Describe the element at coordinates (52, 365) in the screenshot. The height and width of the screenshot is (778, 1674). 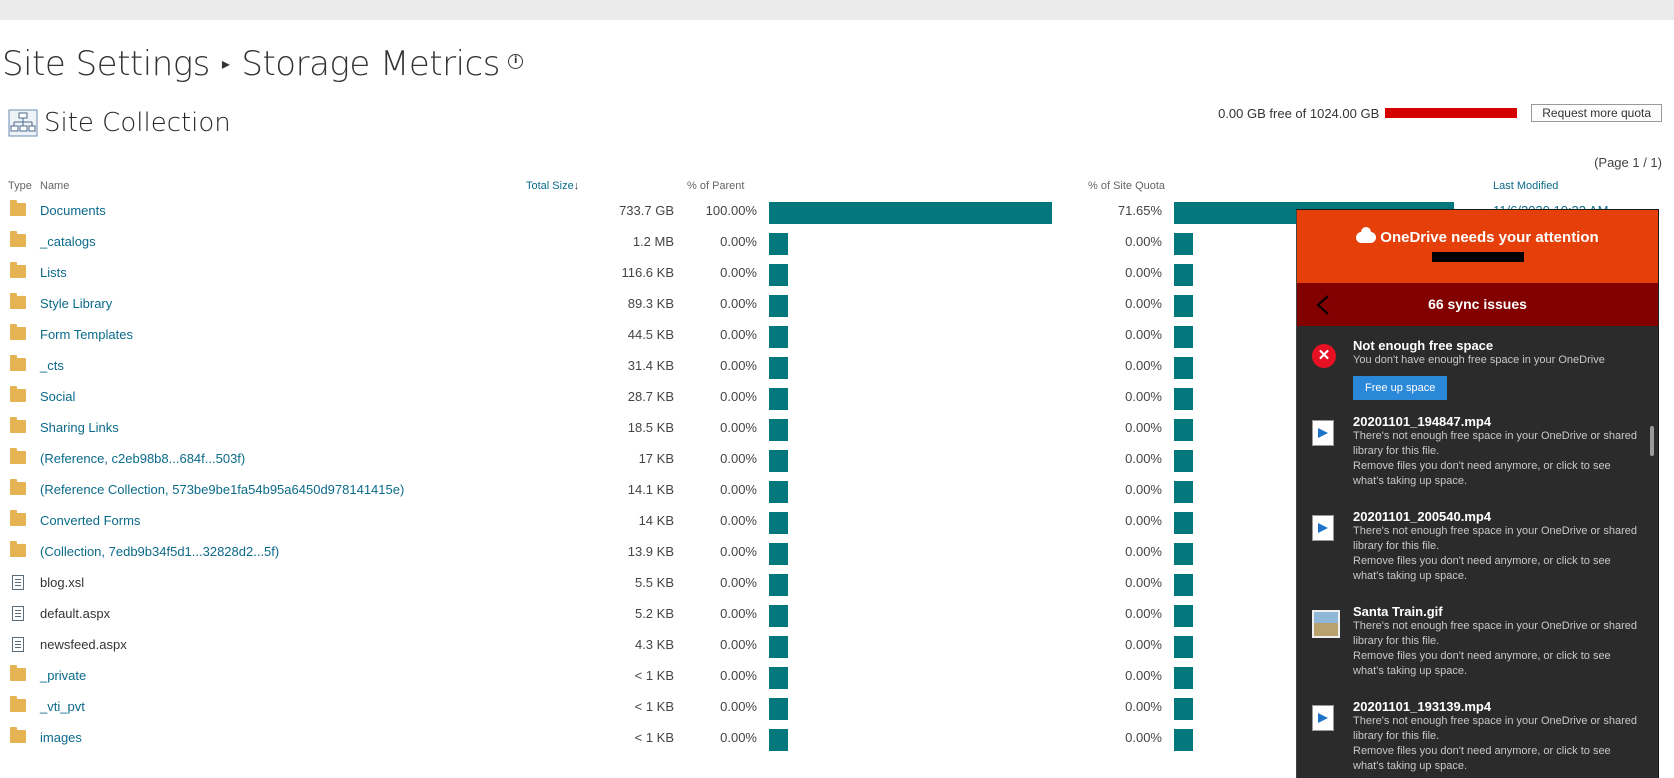
I see `row-name: _cts` at that location.